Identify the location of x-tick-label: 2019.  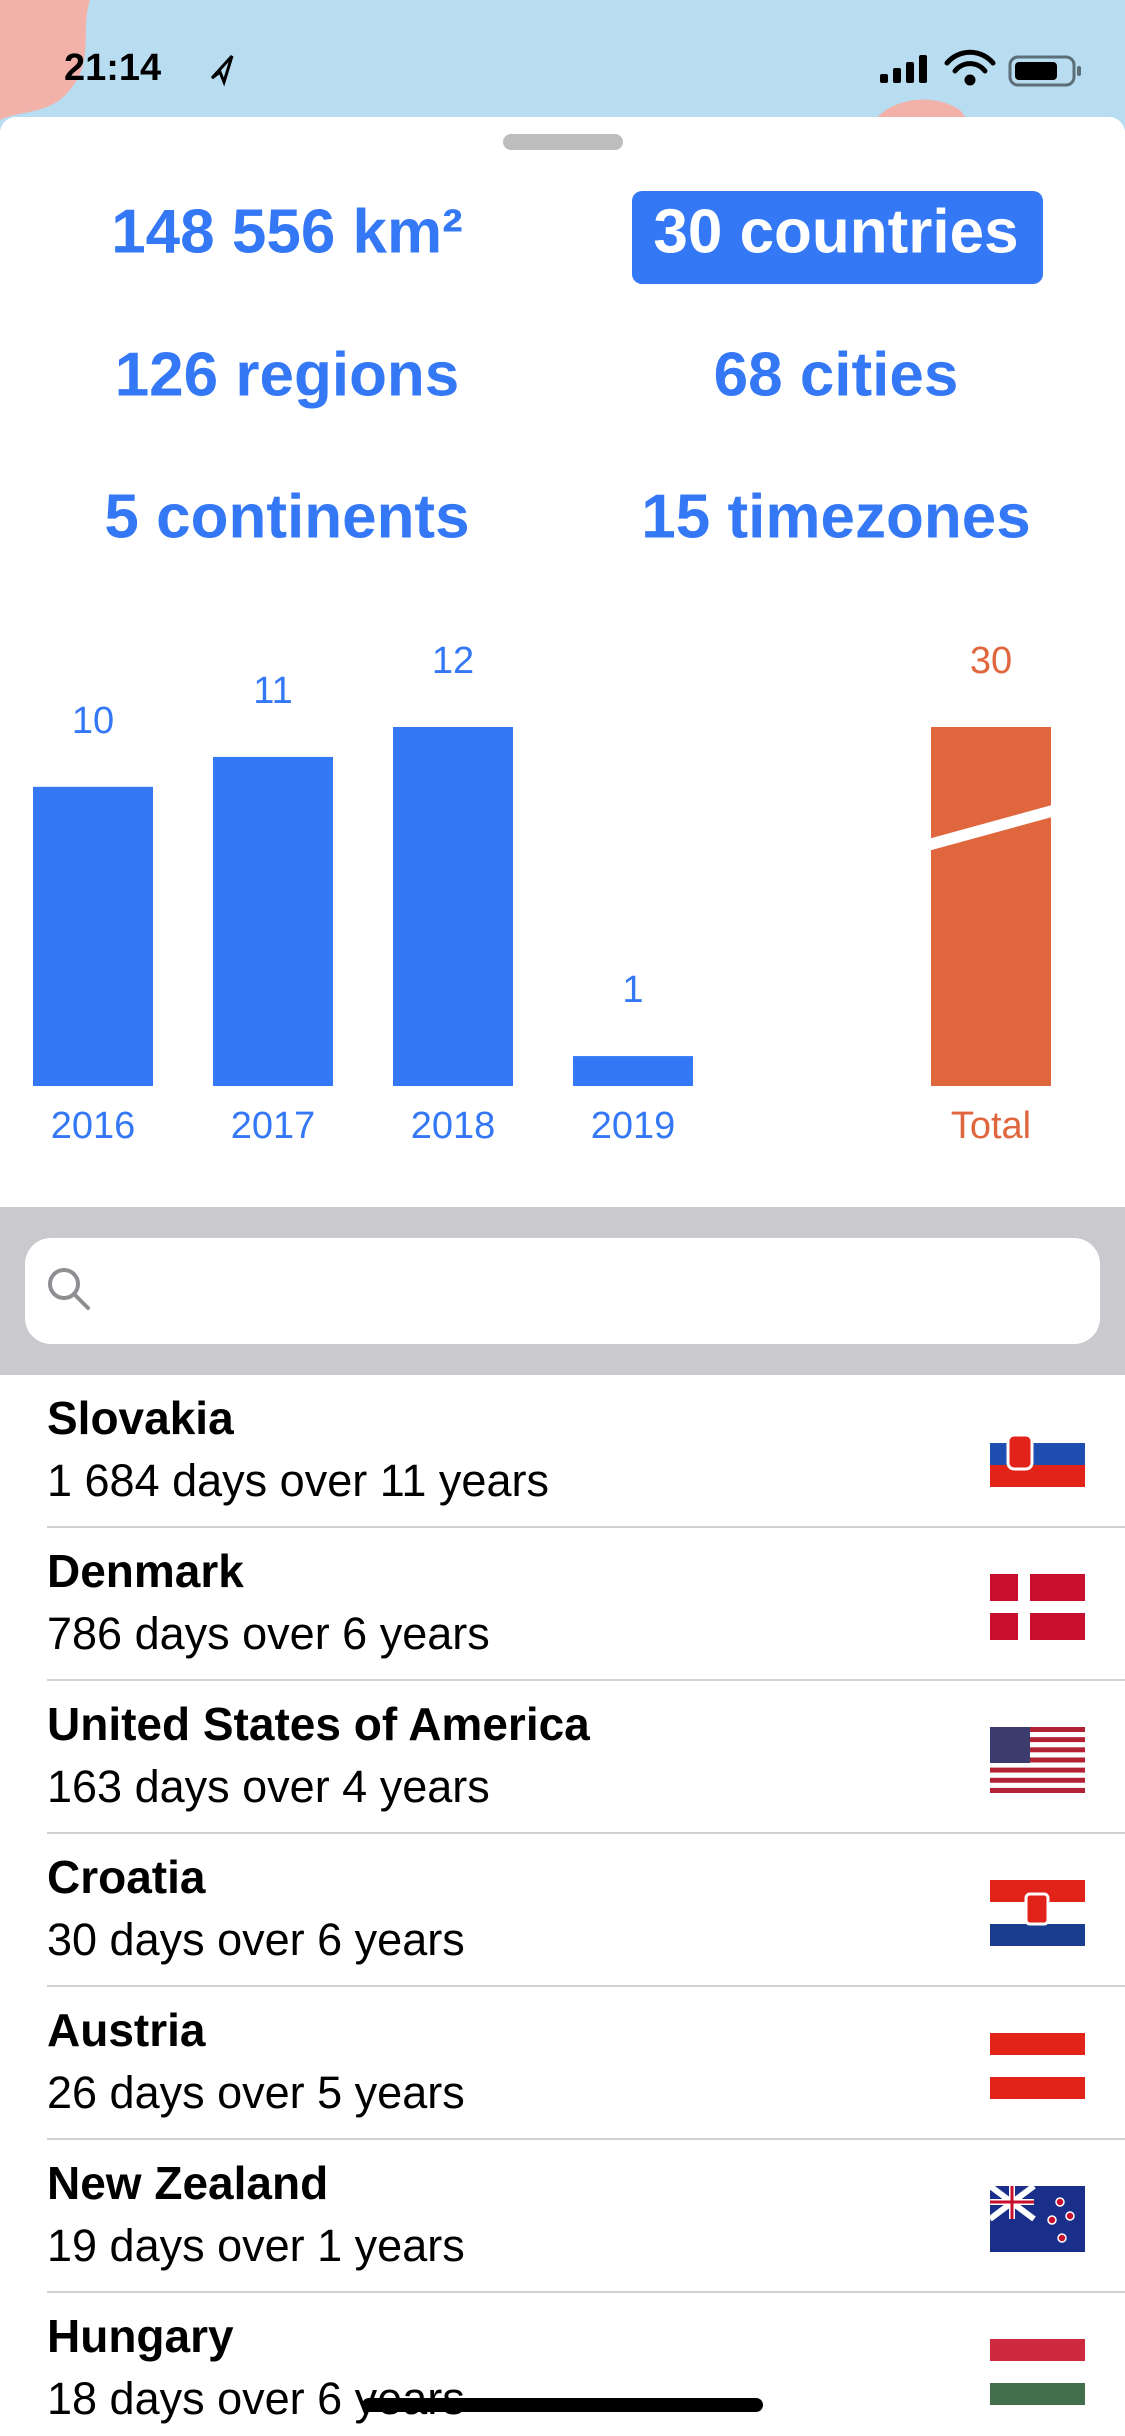
(633, 1126).